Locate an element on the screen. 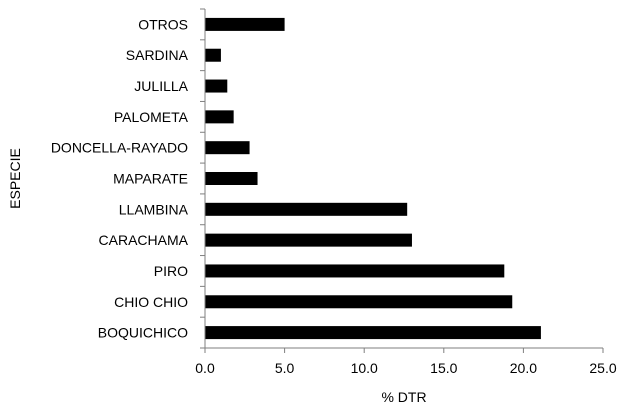  category-label: DONCELLA-RAYADO is located at coordinates (119, 148).